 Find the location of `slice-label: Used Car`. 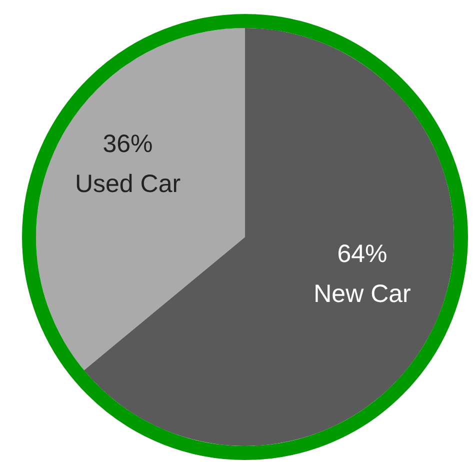

slice-label: Used Car is located at coordinates (127, 184).